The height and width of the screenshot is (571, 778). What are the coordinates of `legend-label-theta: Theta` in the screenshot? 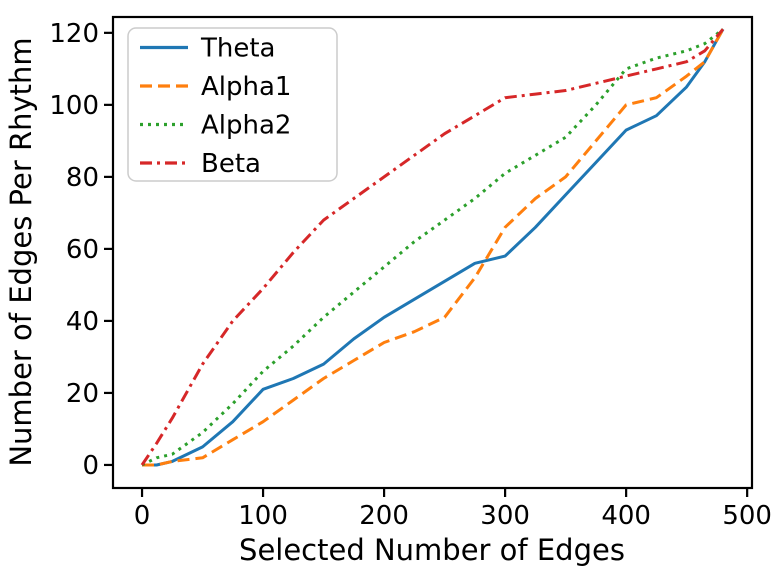 It's located at (237, 49).